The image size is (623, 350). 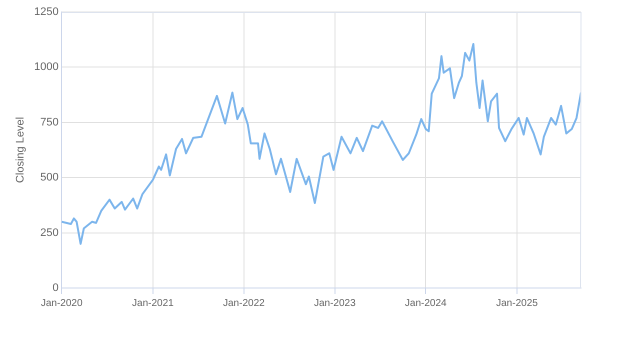 I want to click on y-tick-label: 1250, so click(x=46, y=12).